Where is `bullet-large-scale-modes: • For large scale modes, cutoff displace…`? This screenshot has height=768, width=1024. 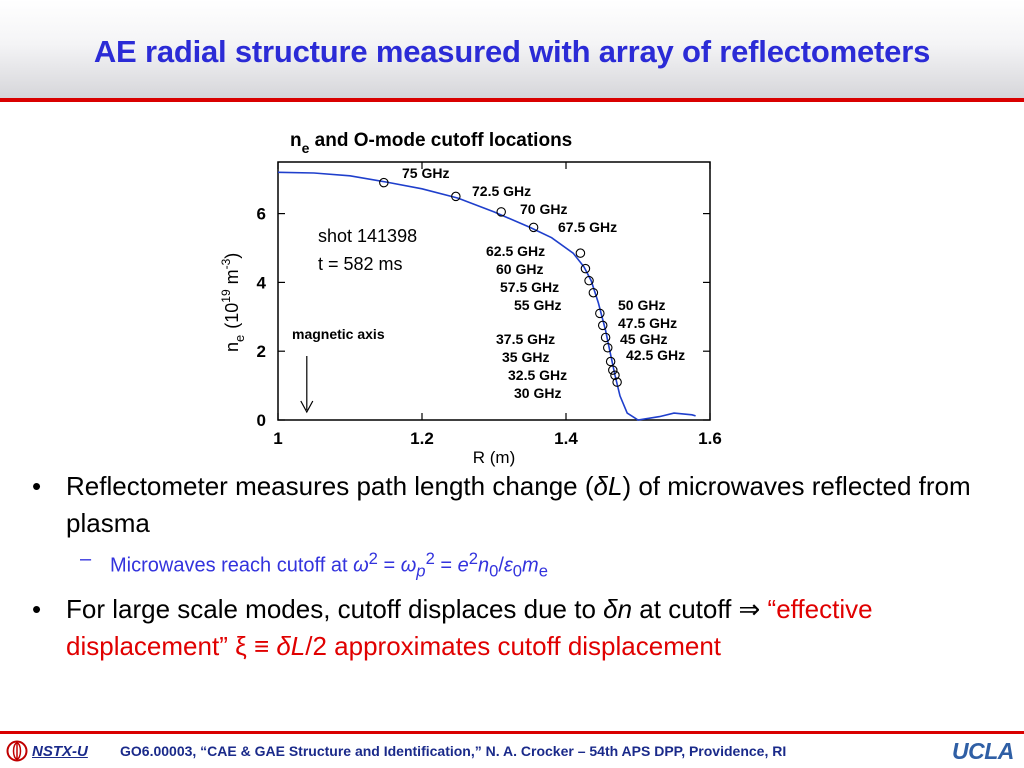 bullet-large-scale-modes: • For large scale modes, cutoff displace… is located at coordinates (452, 627).